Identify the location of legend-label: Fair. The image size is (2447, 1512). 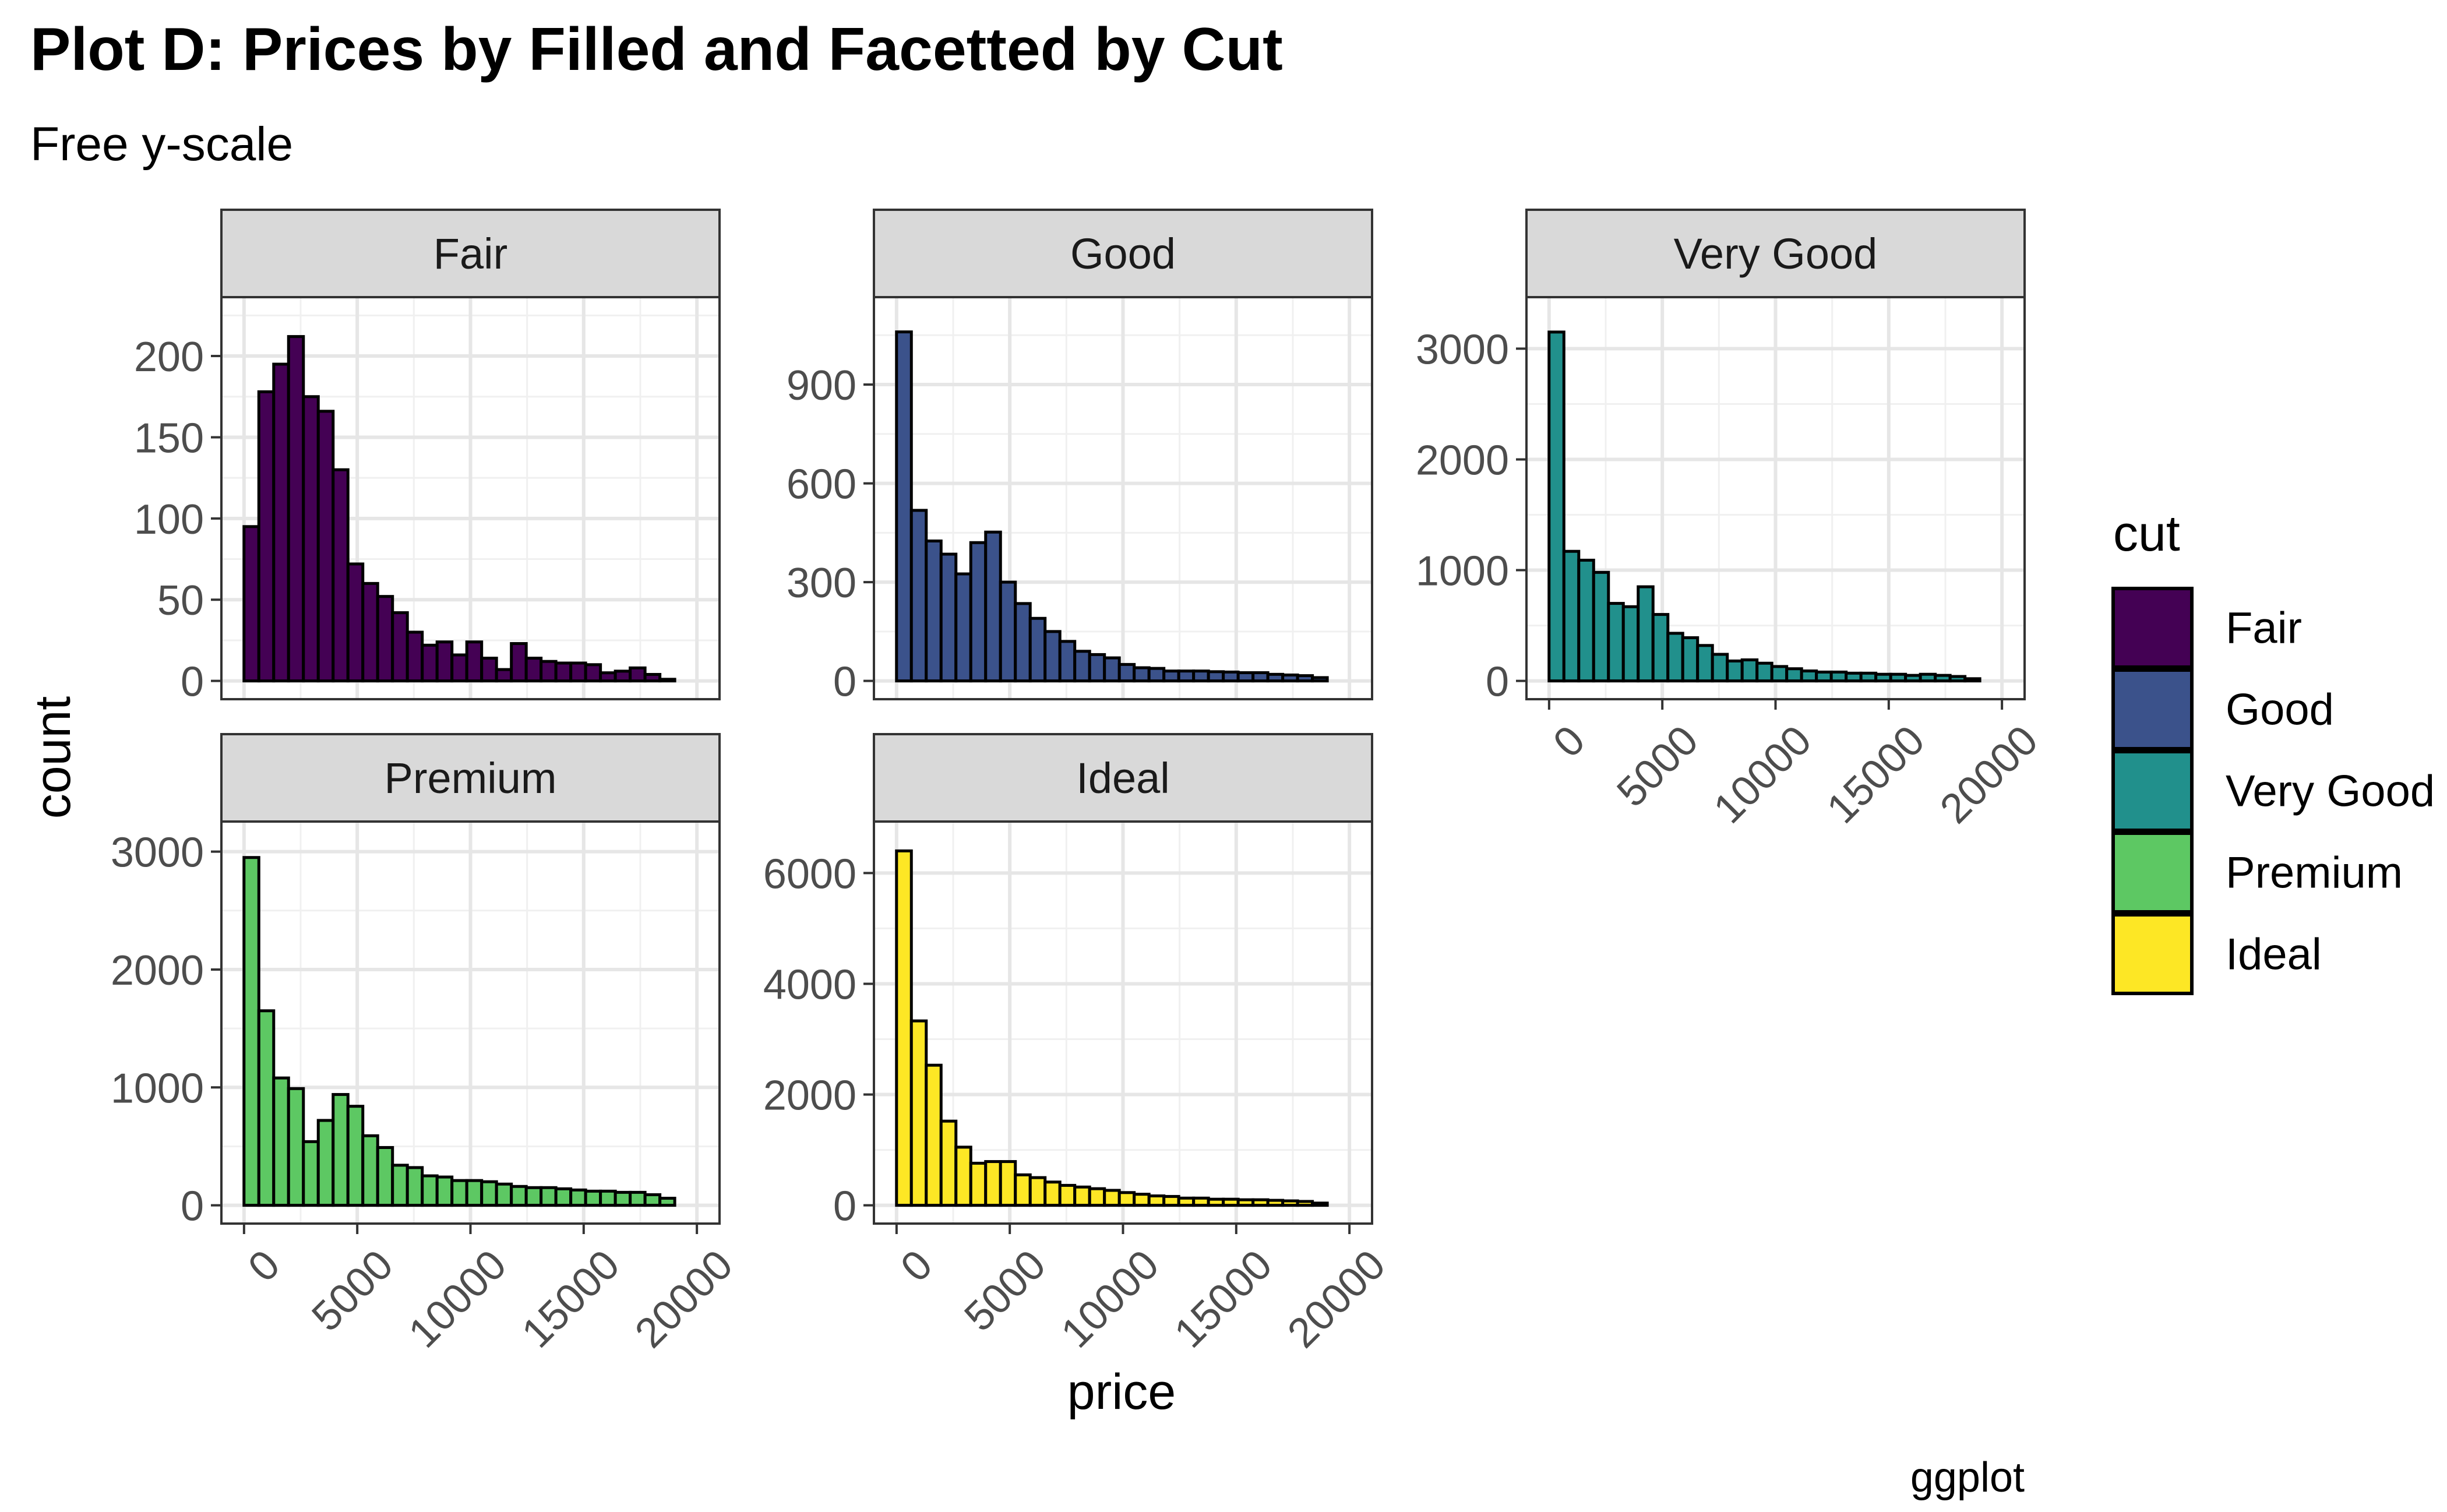
(2264, 628).